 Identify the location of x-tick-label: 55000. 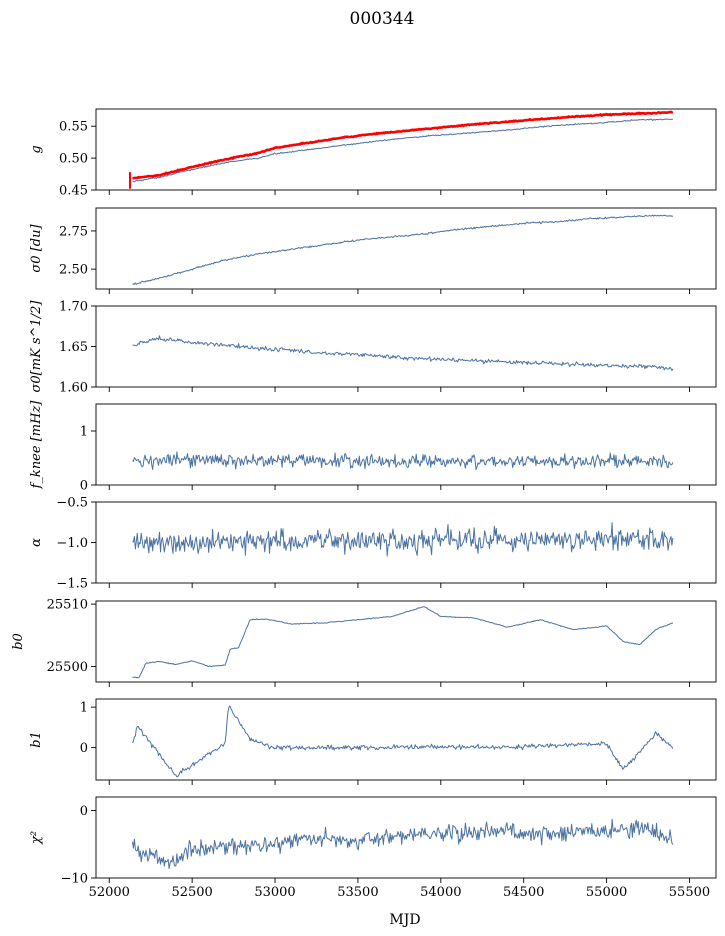
(606, 892).